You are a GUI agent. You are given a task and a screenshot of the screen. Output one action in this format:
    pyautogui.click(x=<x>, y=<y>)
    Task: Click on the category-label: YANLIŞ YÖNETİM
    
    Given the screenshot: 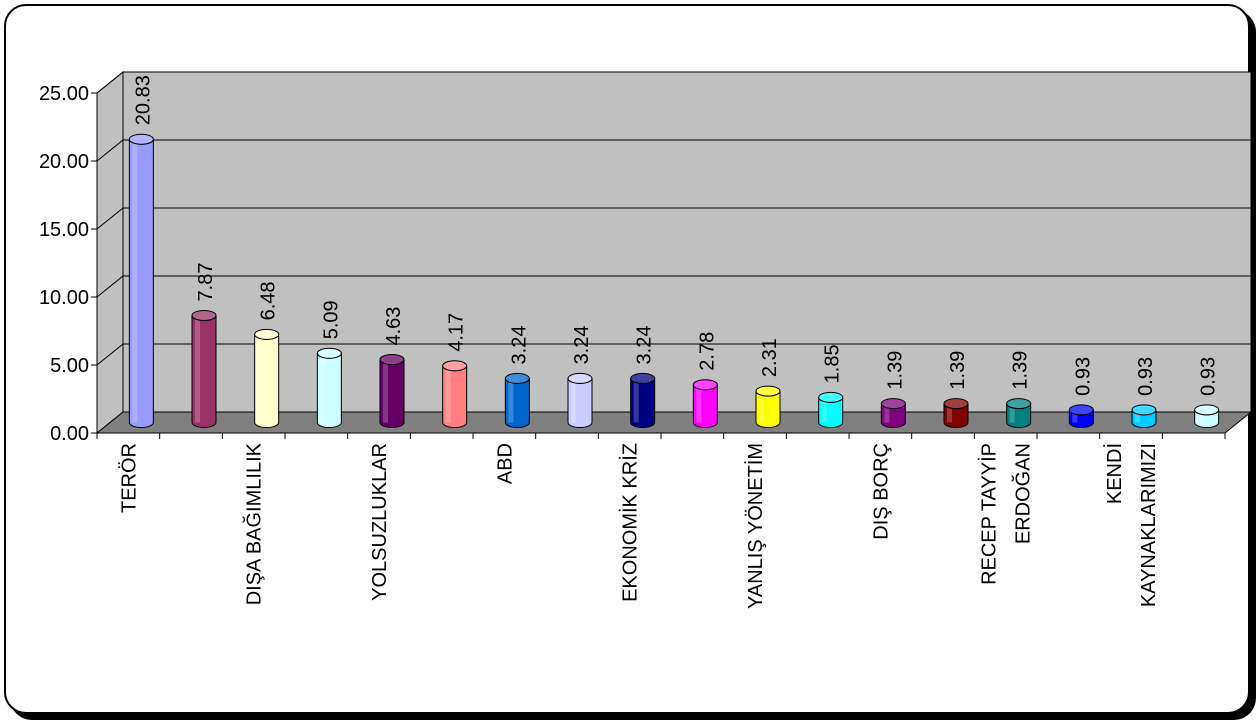 What is the action you would take?
    pyautogui.click(x=755, y=526)
    